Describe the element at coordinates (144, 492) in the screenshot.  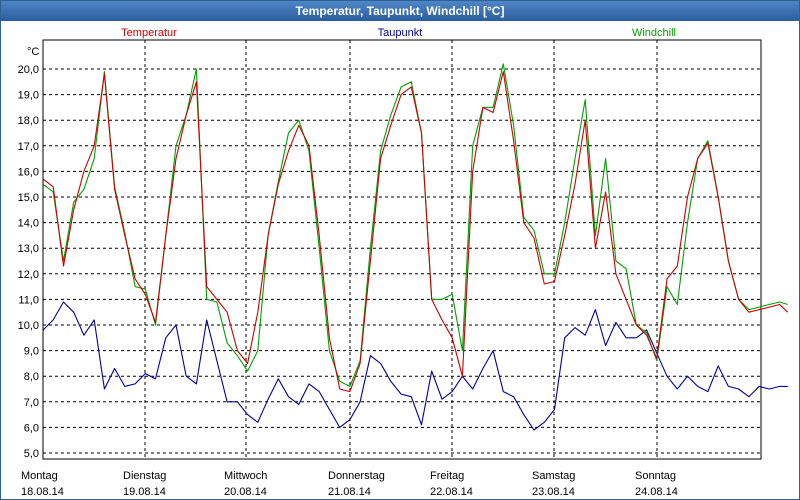
I see `x-tick-date: 19.08.14` at that location.